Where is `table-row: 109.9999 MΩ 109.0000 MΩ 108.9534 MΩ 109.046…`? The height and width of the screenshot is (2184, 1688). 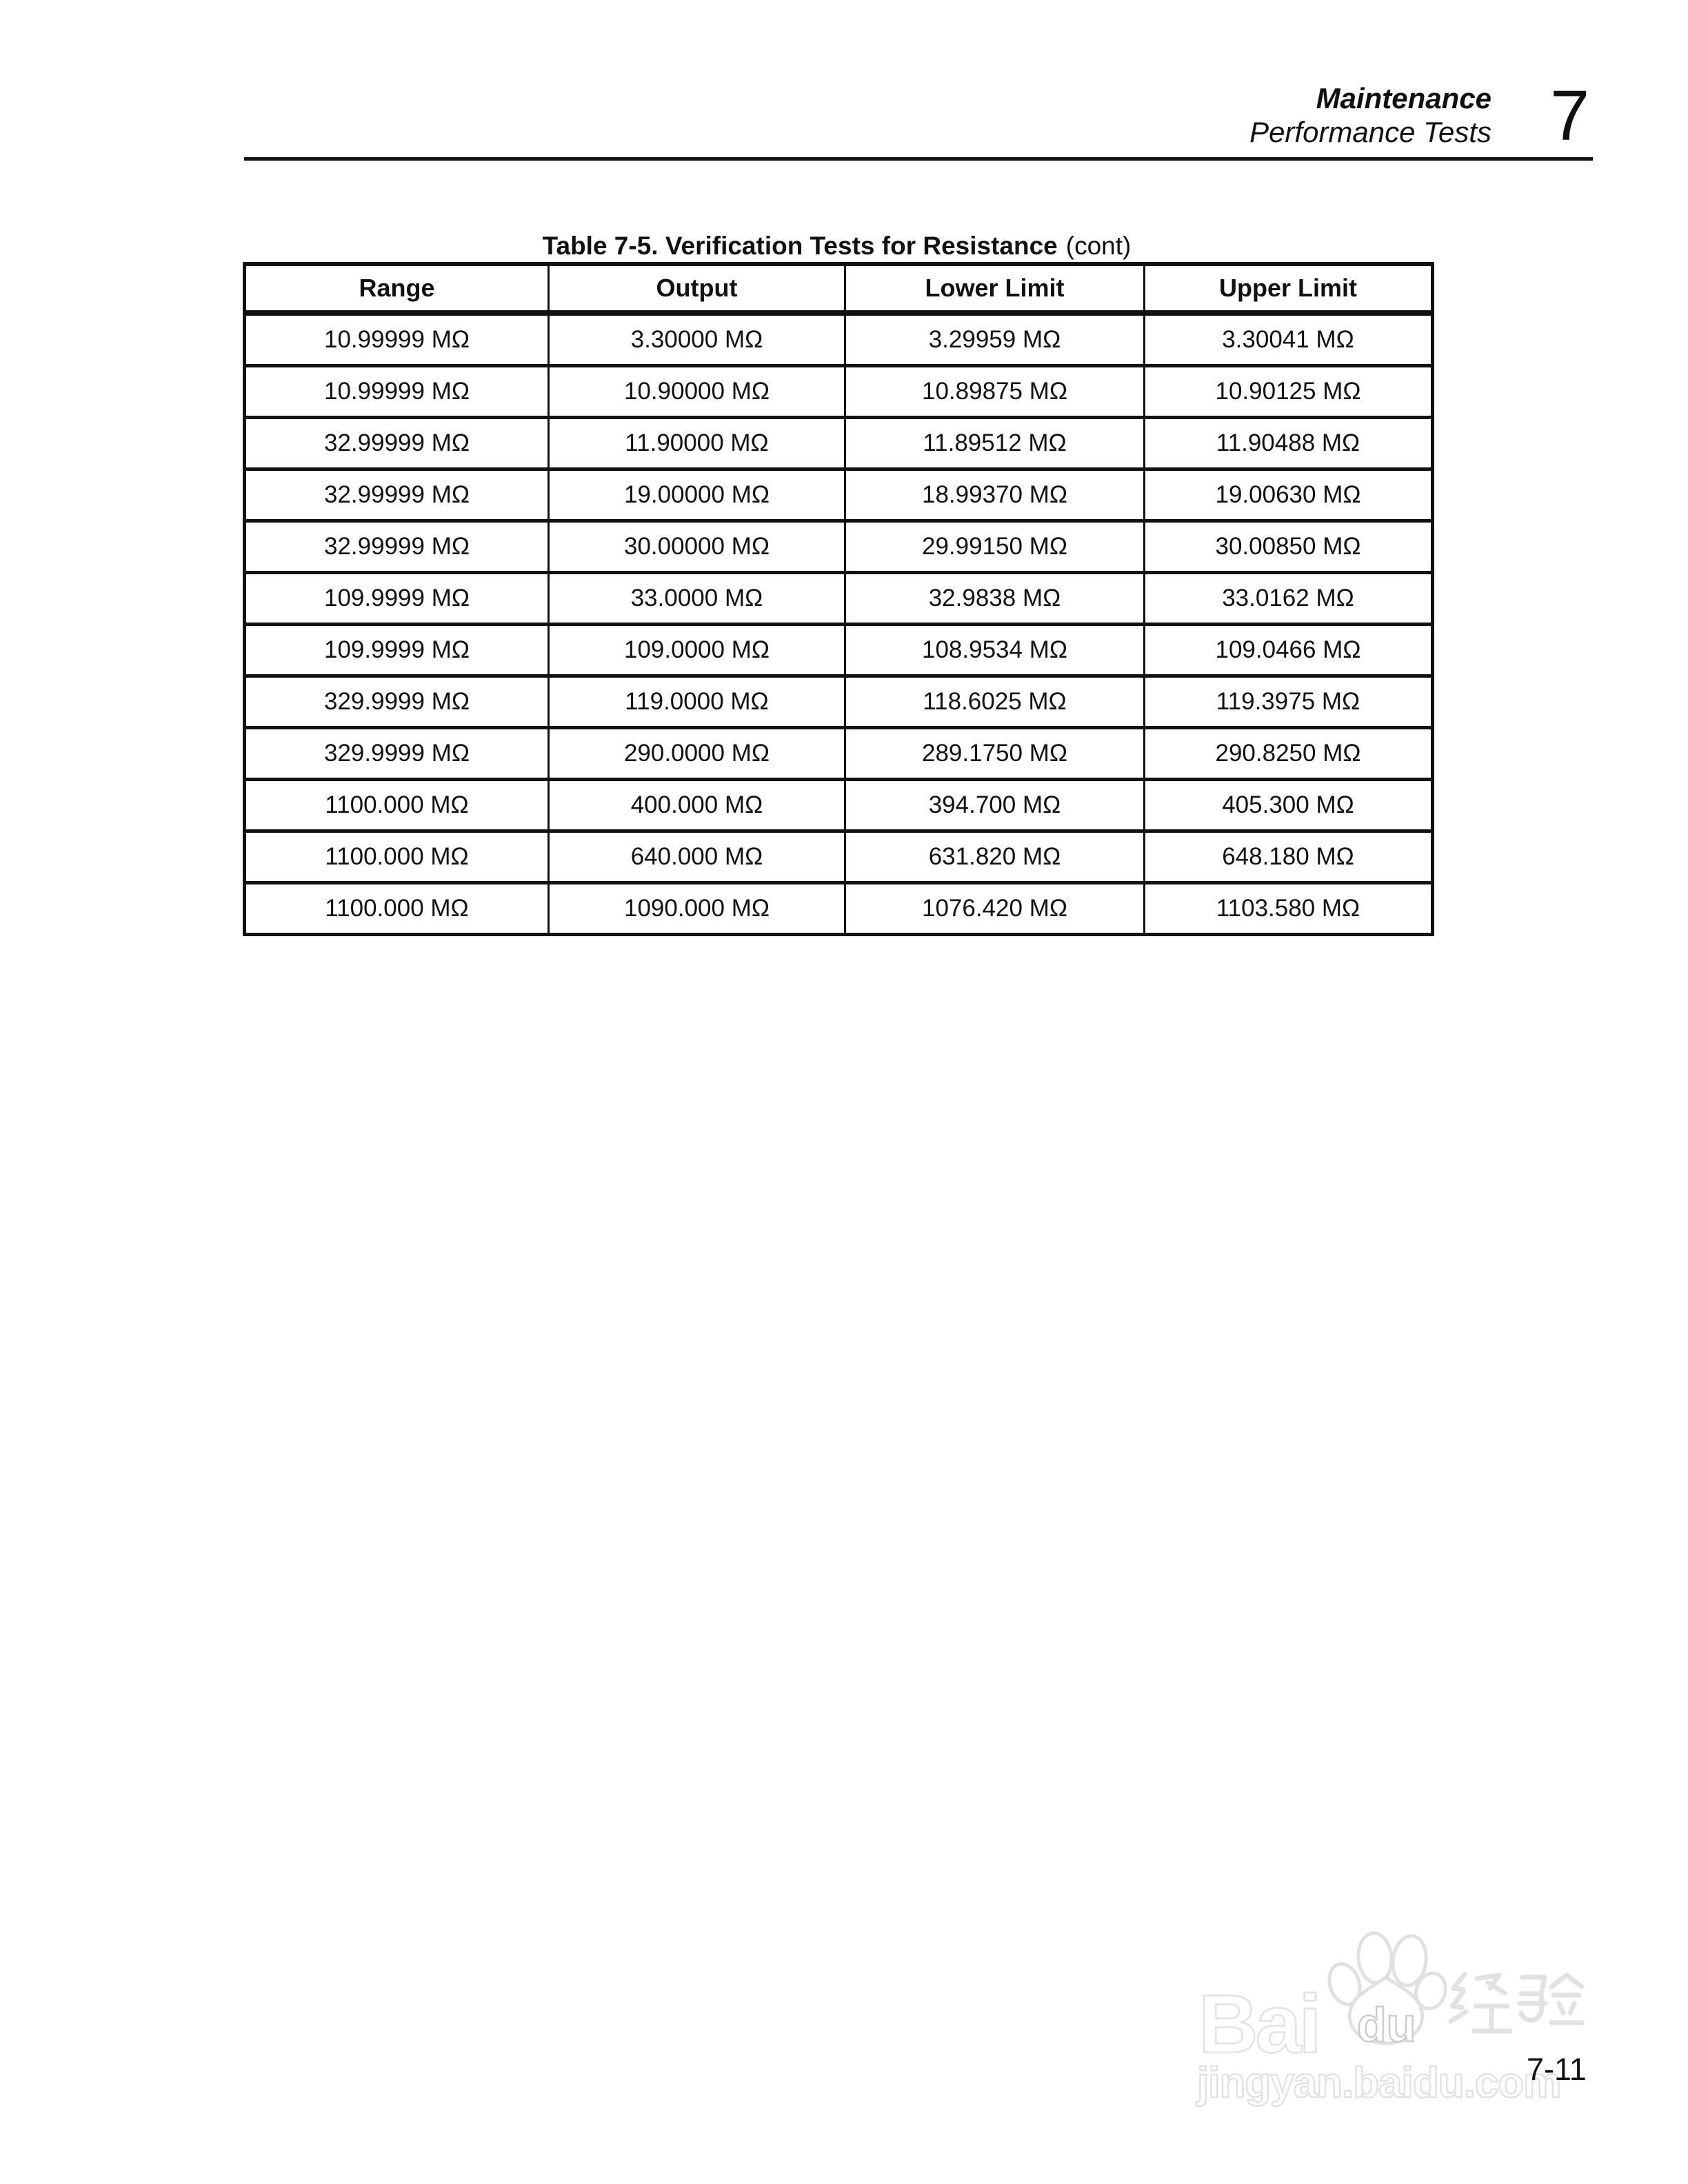 table-row: 109.9999 MΩ 109.0000 MΩ 108.9534 MΩ 109.046… is located at coordinates (839, 650).